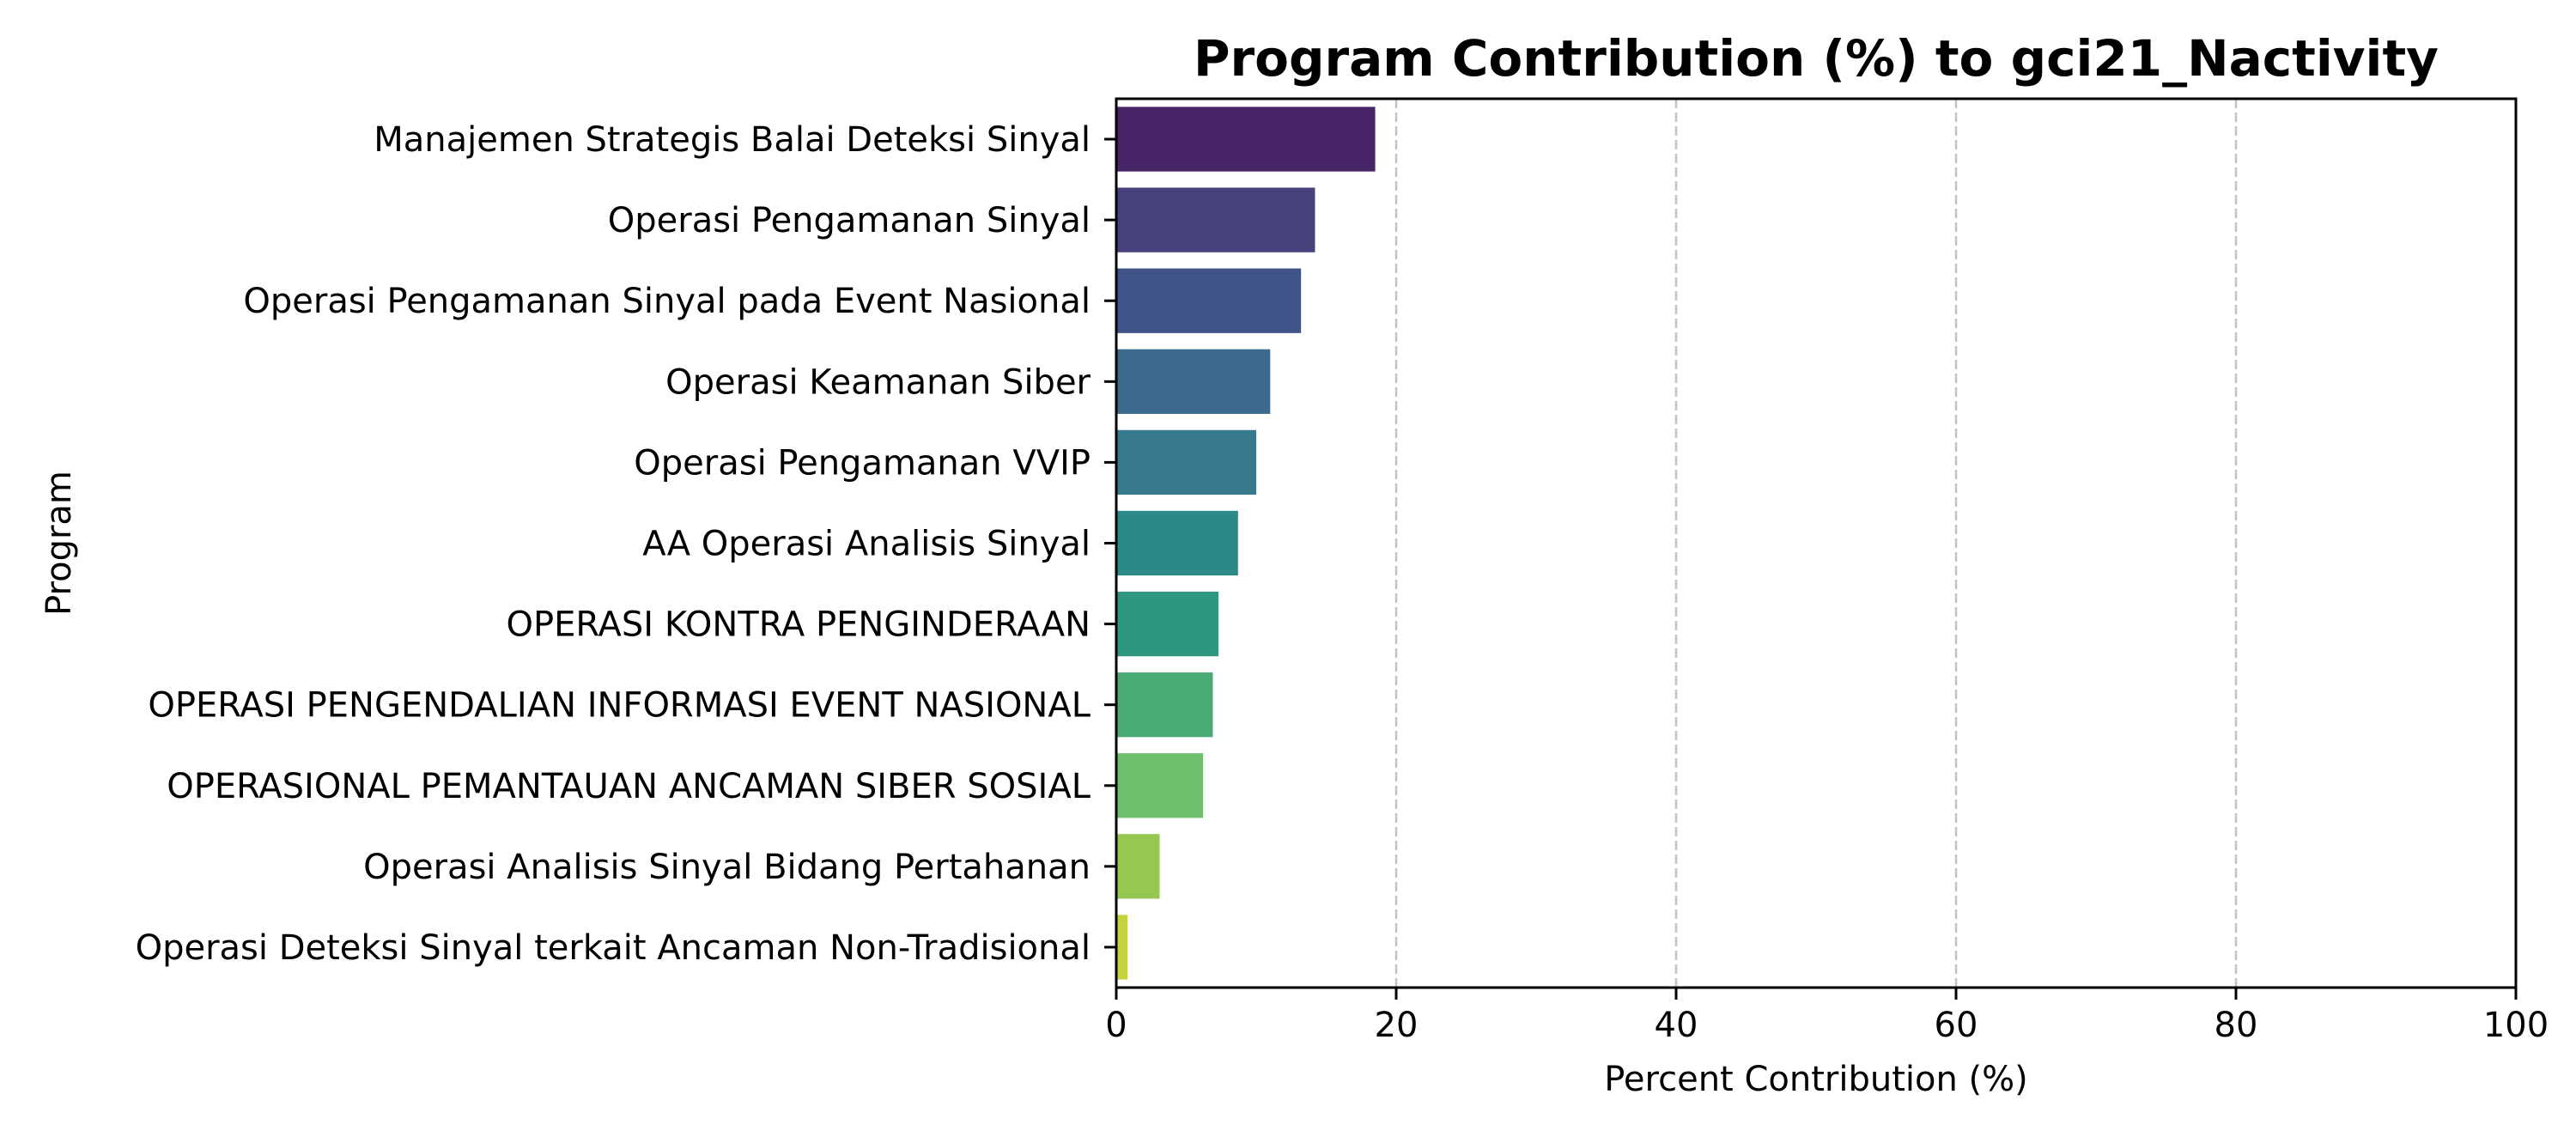  Describe the element at coordinates (1827, 1016) in the screenshot. I see `x-axis-ticks: 0 20 40 60 80 100` at that location.